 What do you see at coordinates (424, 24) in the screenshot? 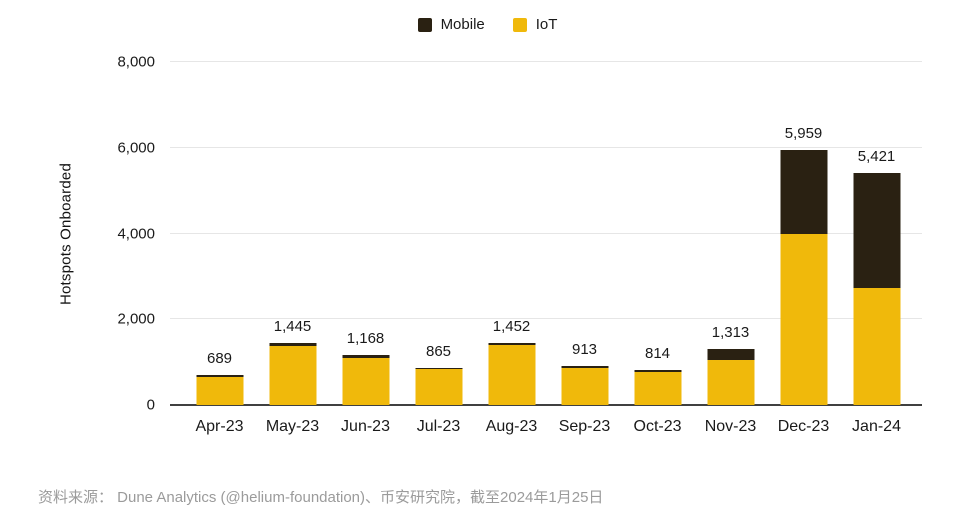
I see `mobile-swatch-icon` at bounding box center [424, 24].